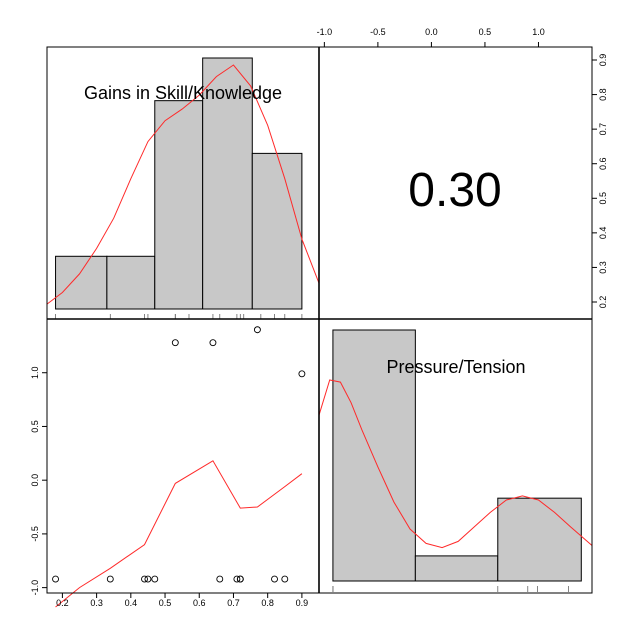  I want to click on y-tick-label: -0.5, so click(35, 534).